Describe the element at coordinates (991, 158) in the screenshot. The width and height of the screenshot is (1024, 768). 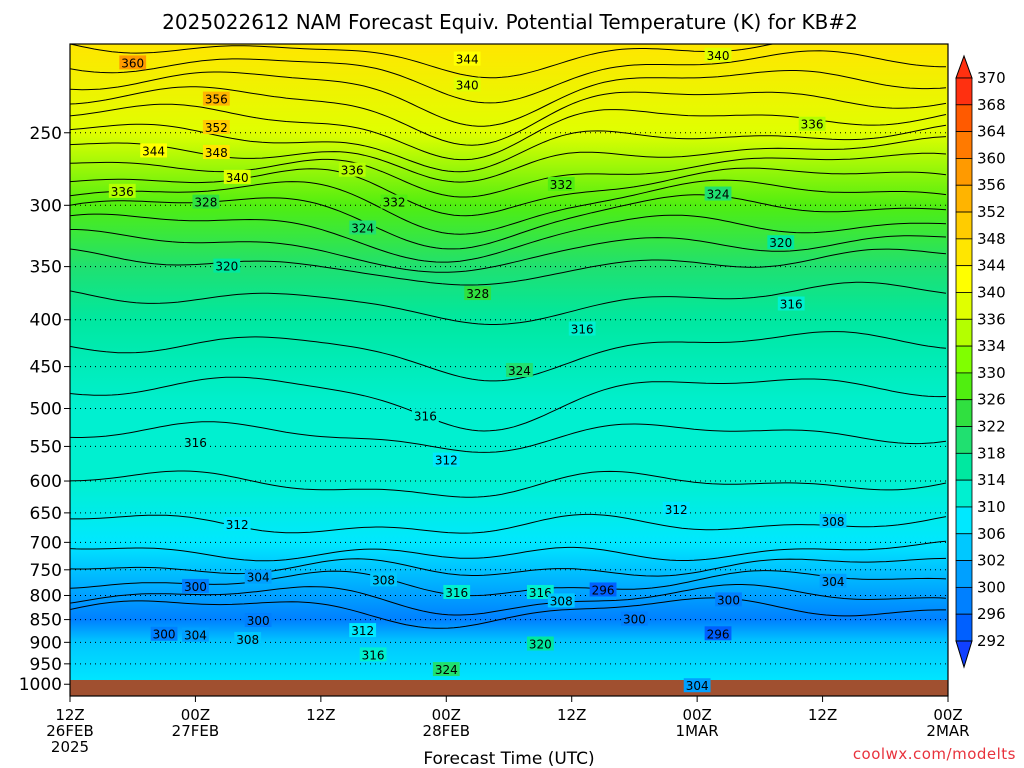
I see `colorbar-label: 360` at that location.